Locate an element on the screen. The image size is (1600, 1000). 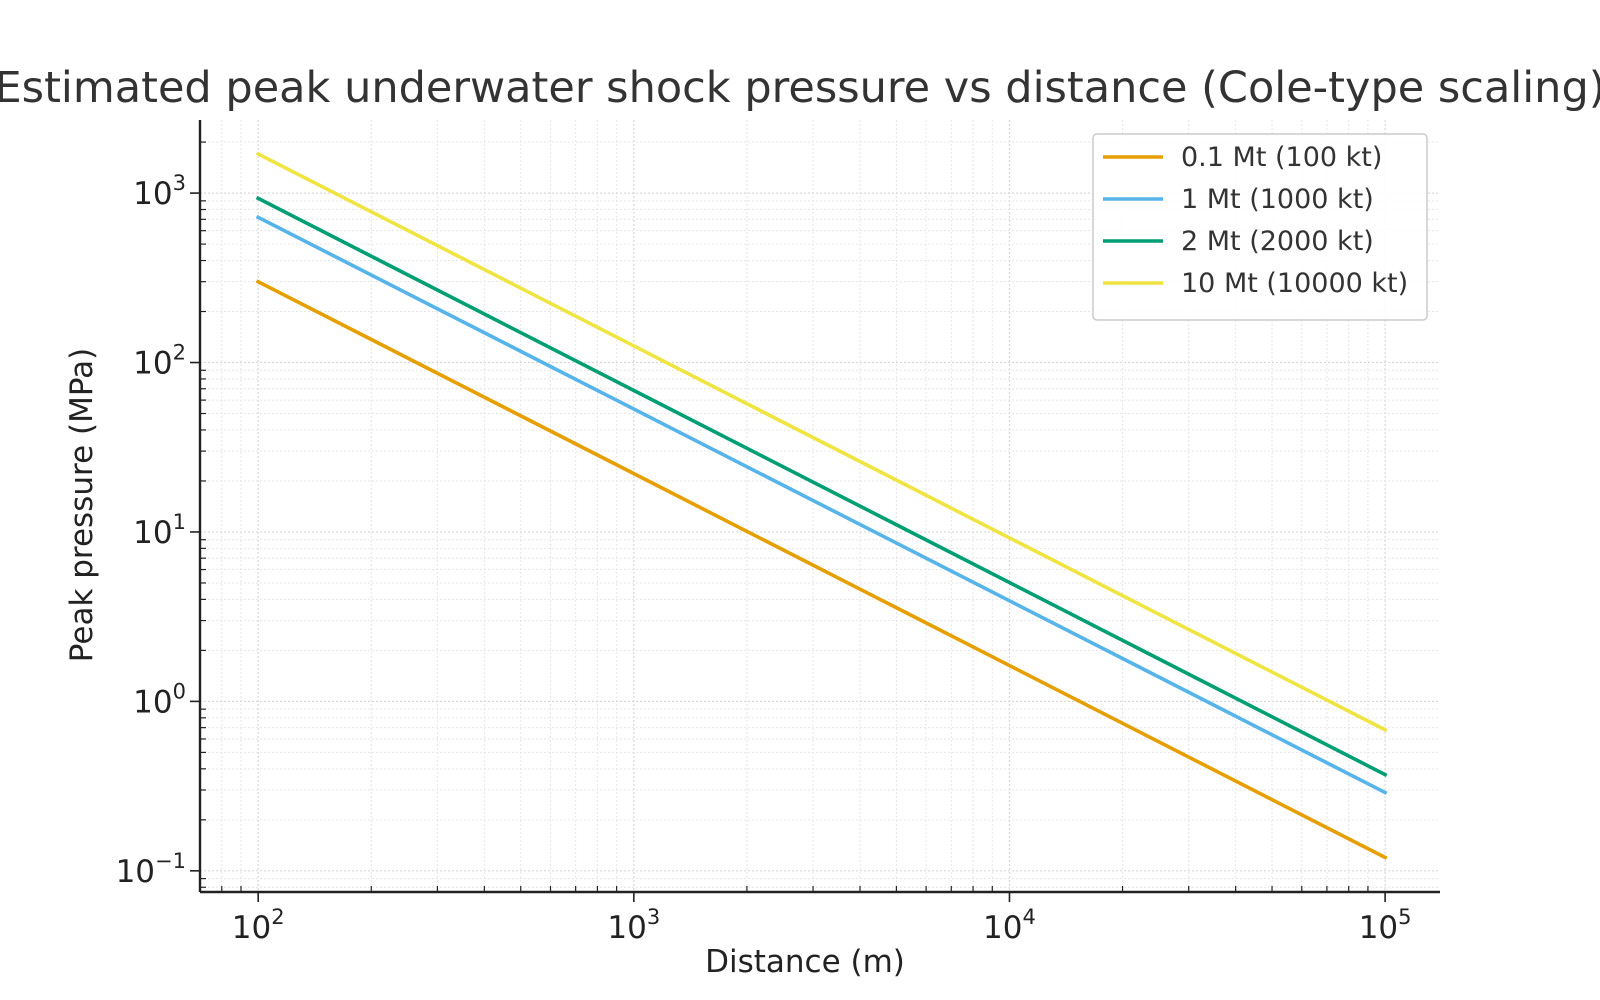
x-tick-label: 10² is located at coordinates (258, 925).